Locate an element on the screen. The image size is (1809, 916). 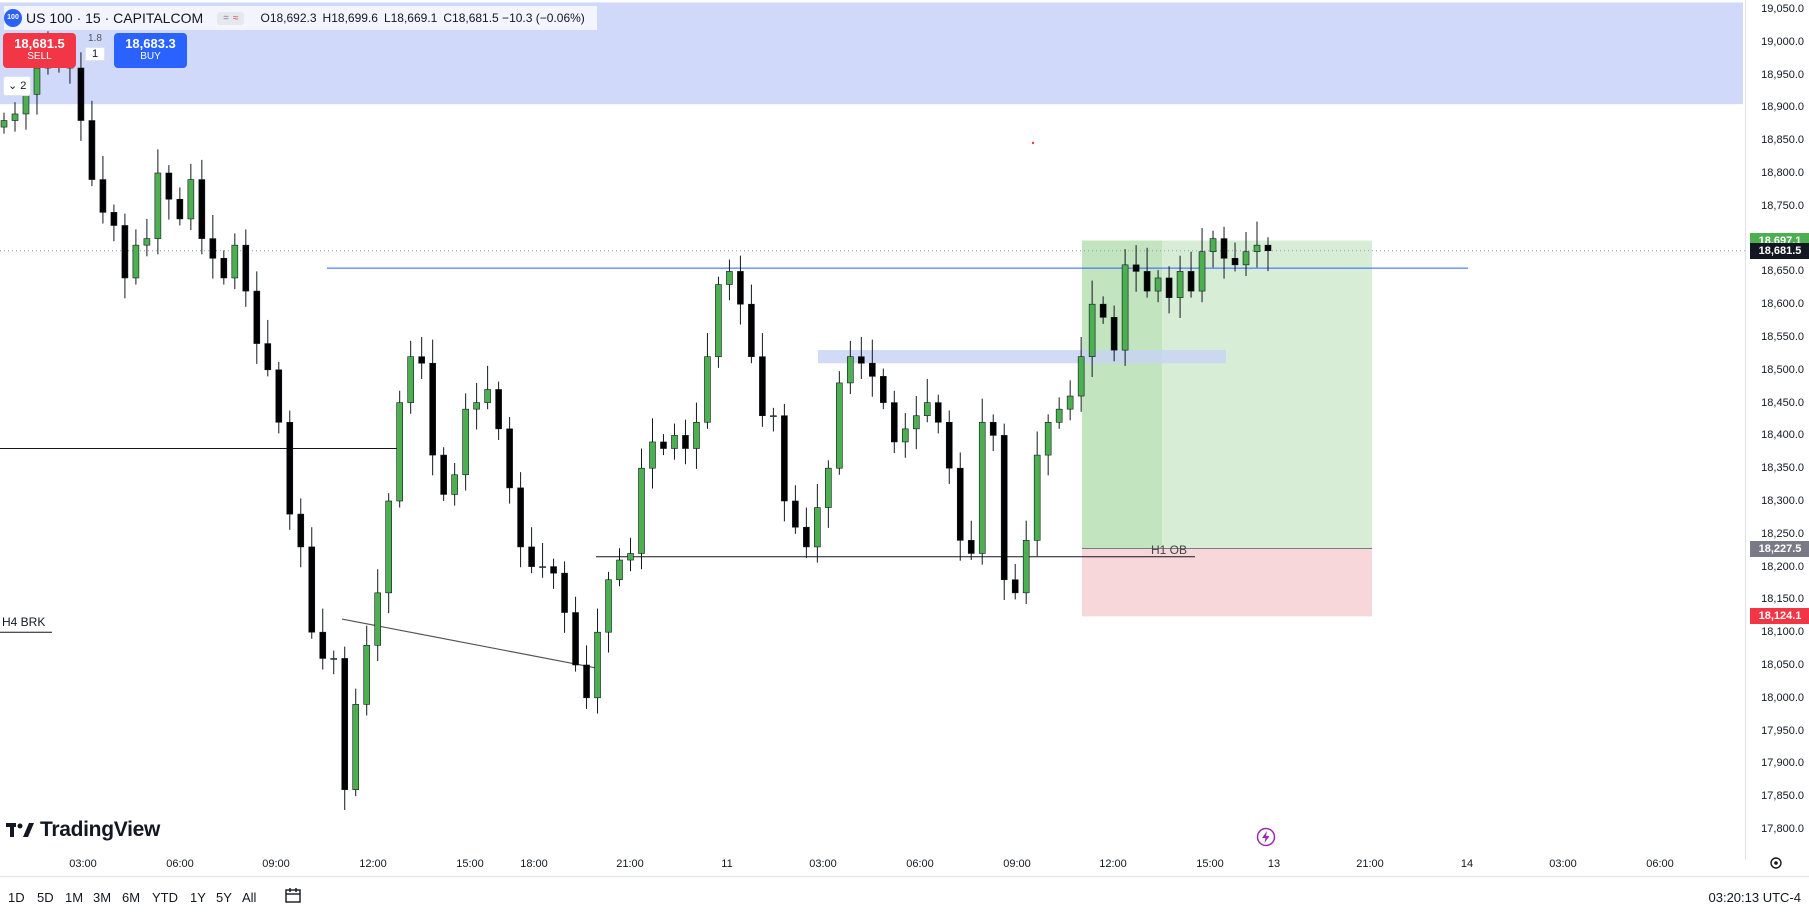
h4-brk-label: H4 BRK is located at coordinates (24, 622).